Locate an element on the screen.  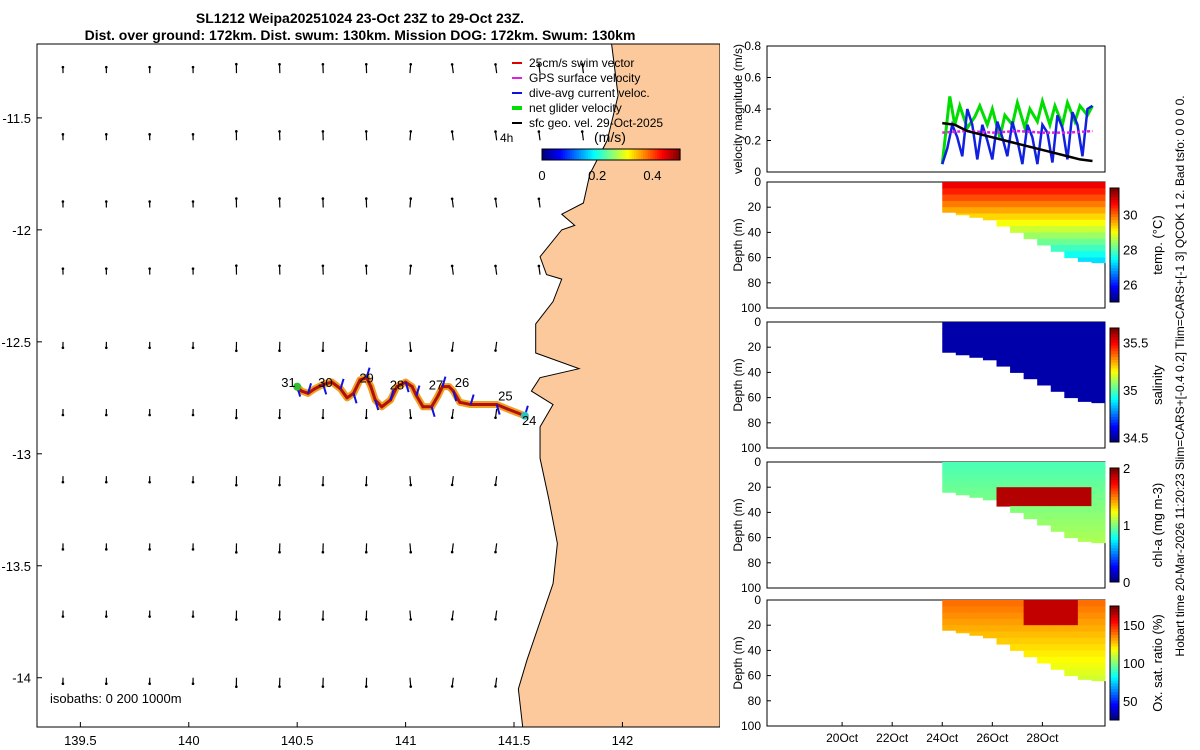
section-colorbar-tick-label: 1 is located at coordinates (1126, 525).